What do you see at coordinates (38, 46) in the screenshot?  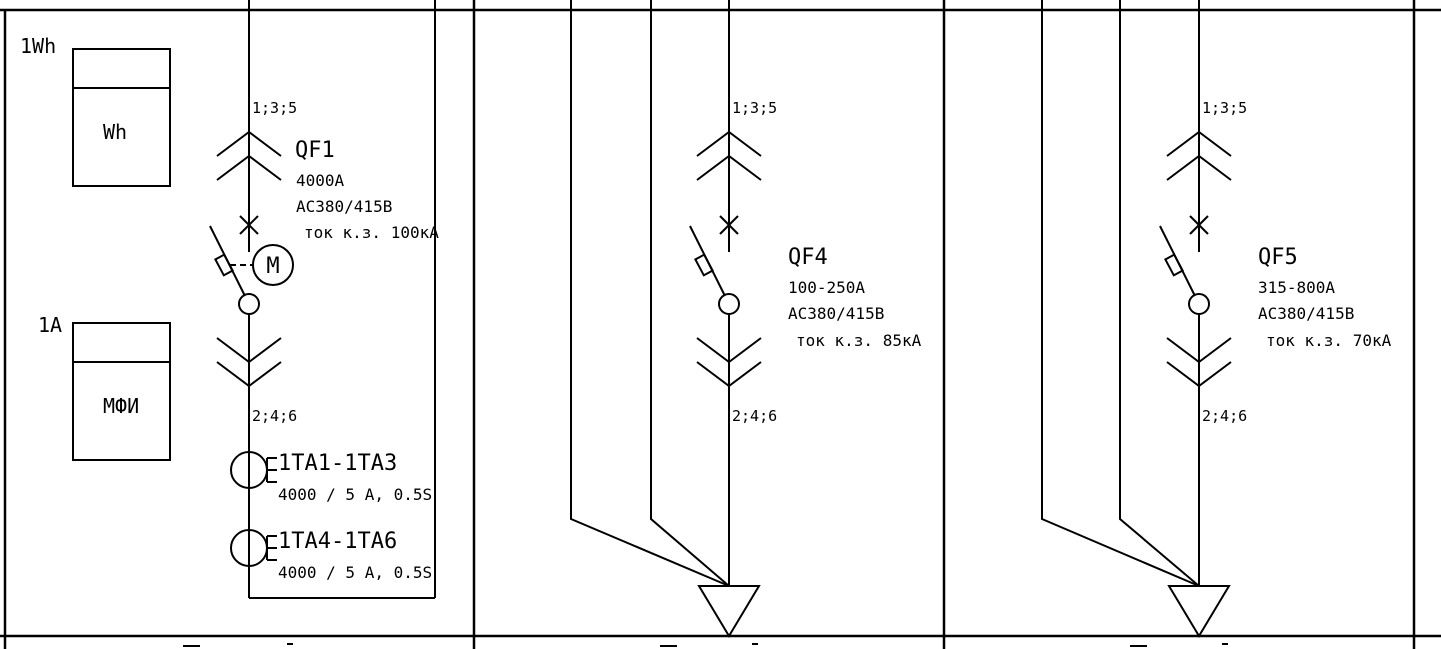 I see `energy-meter-tag: 1Wh` at bounding box center [38, 46].